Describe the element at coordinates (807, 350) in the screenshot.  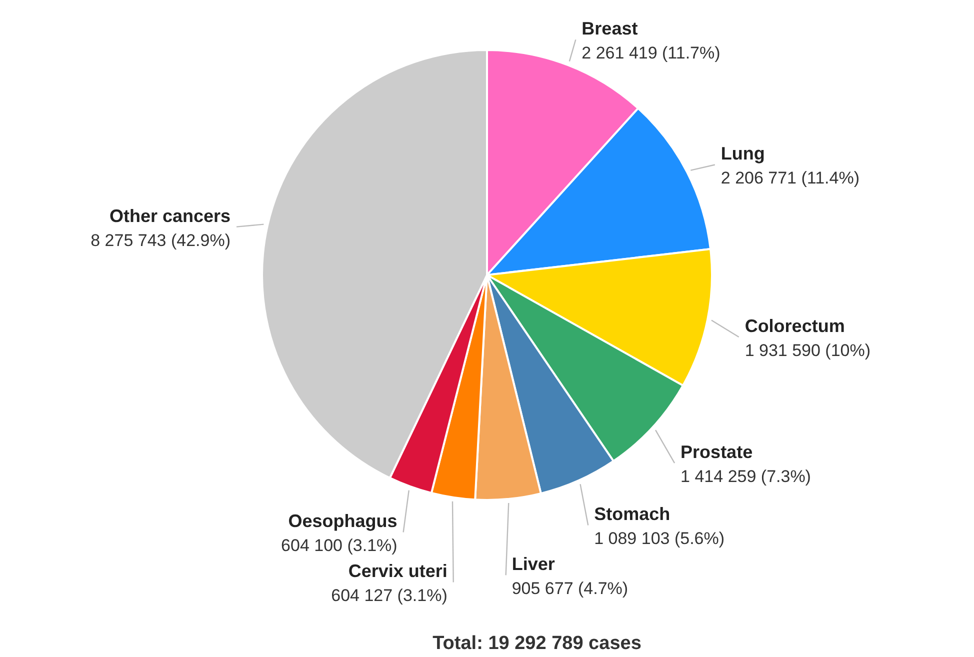
I see `data-label: 1 931 590 (10%)` at that location.